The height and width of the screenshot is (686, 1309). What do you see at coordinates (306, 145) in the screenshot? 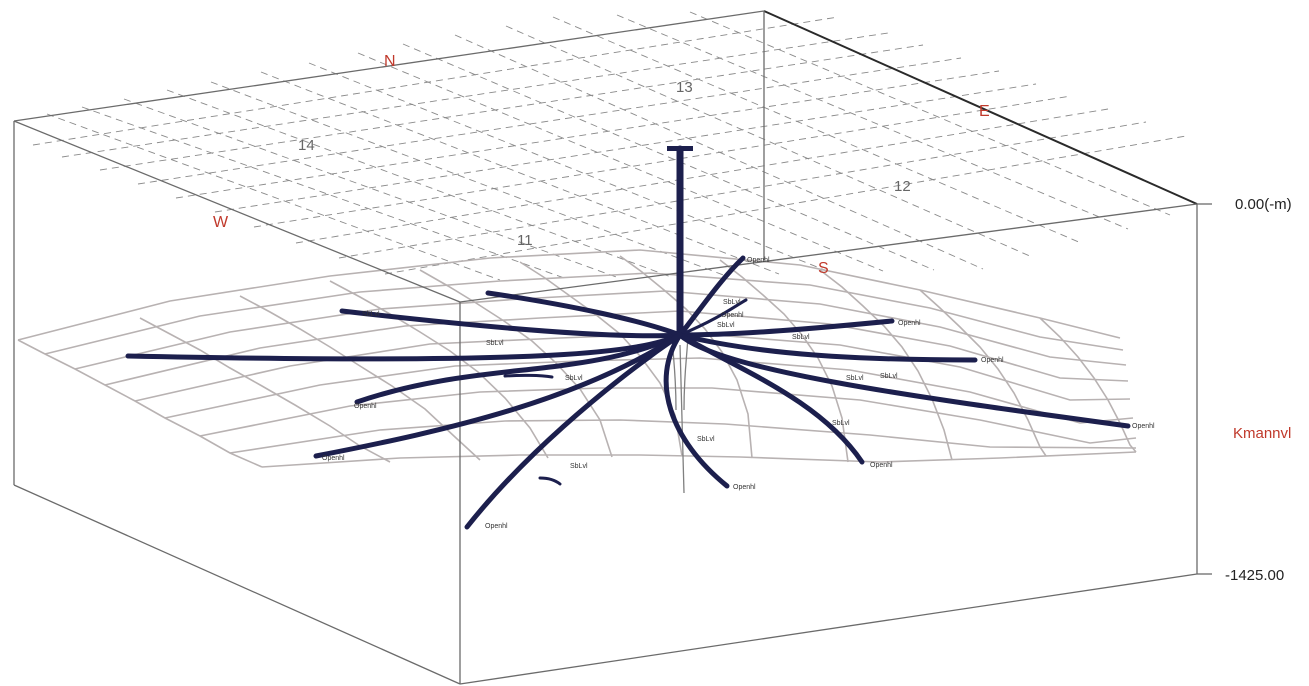
I see `block-number-label: 14` at bounding box center [306, 145].